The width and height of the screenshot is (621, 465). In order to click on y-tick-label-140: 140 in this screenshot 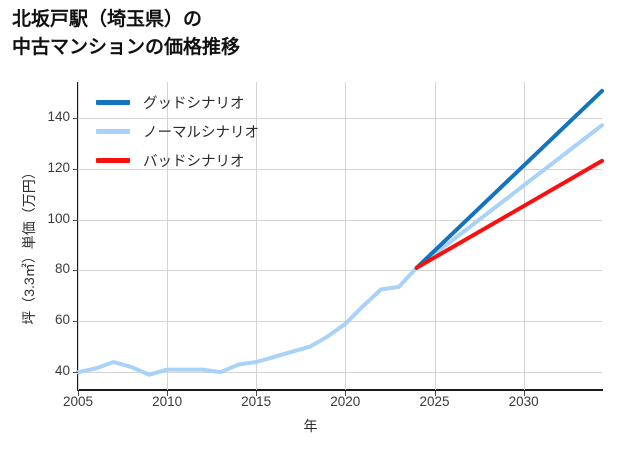, I will do `click(58, 116)`.